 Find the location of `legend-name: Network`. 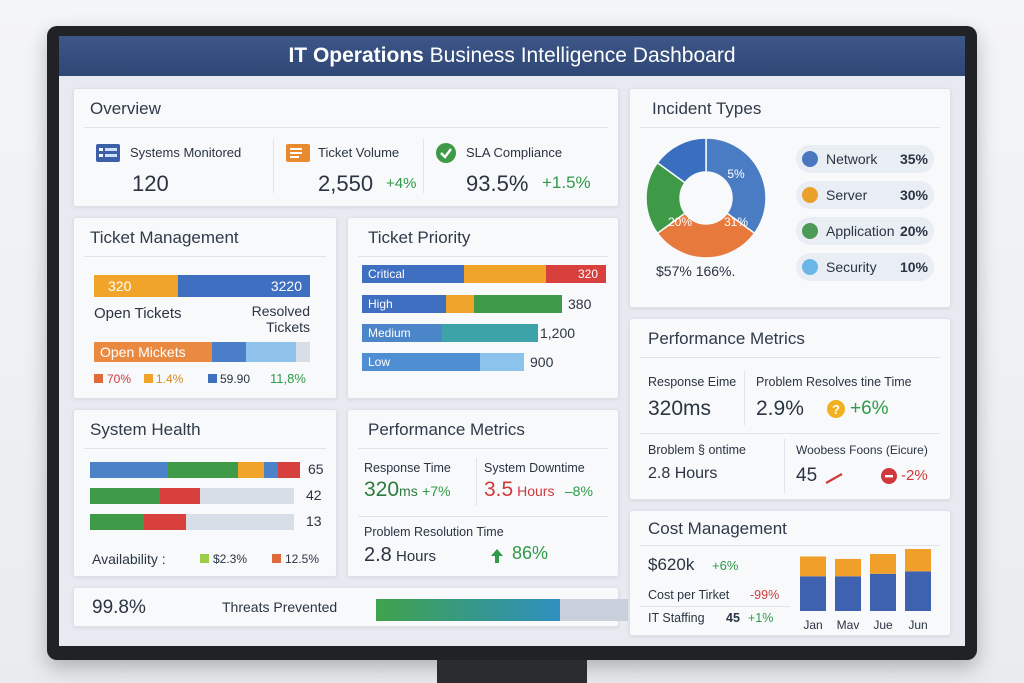

legend-name: Network is located at coordinates (852, 159).